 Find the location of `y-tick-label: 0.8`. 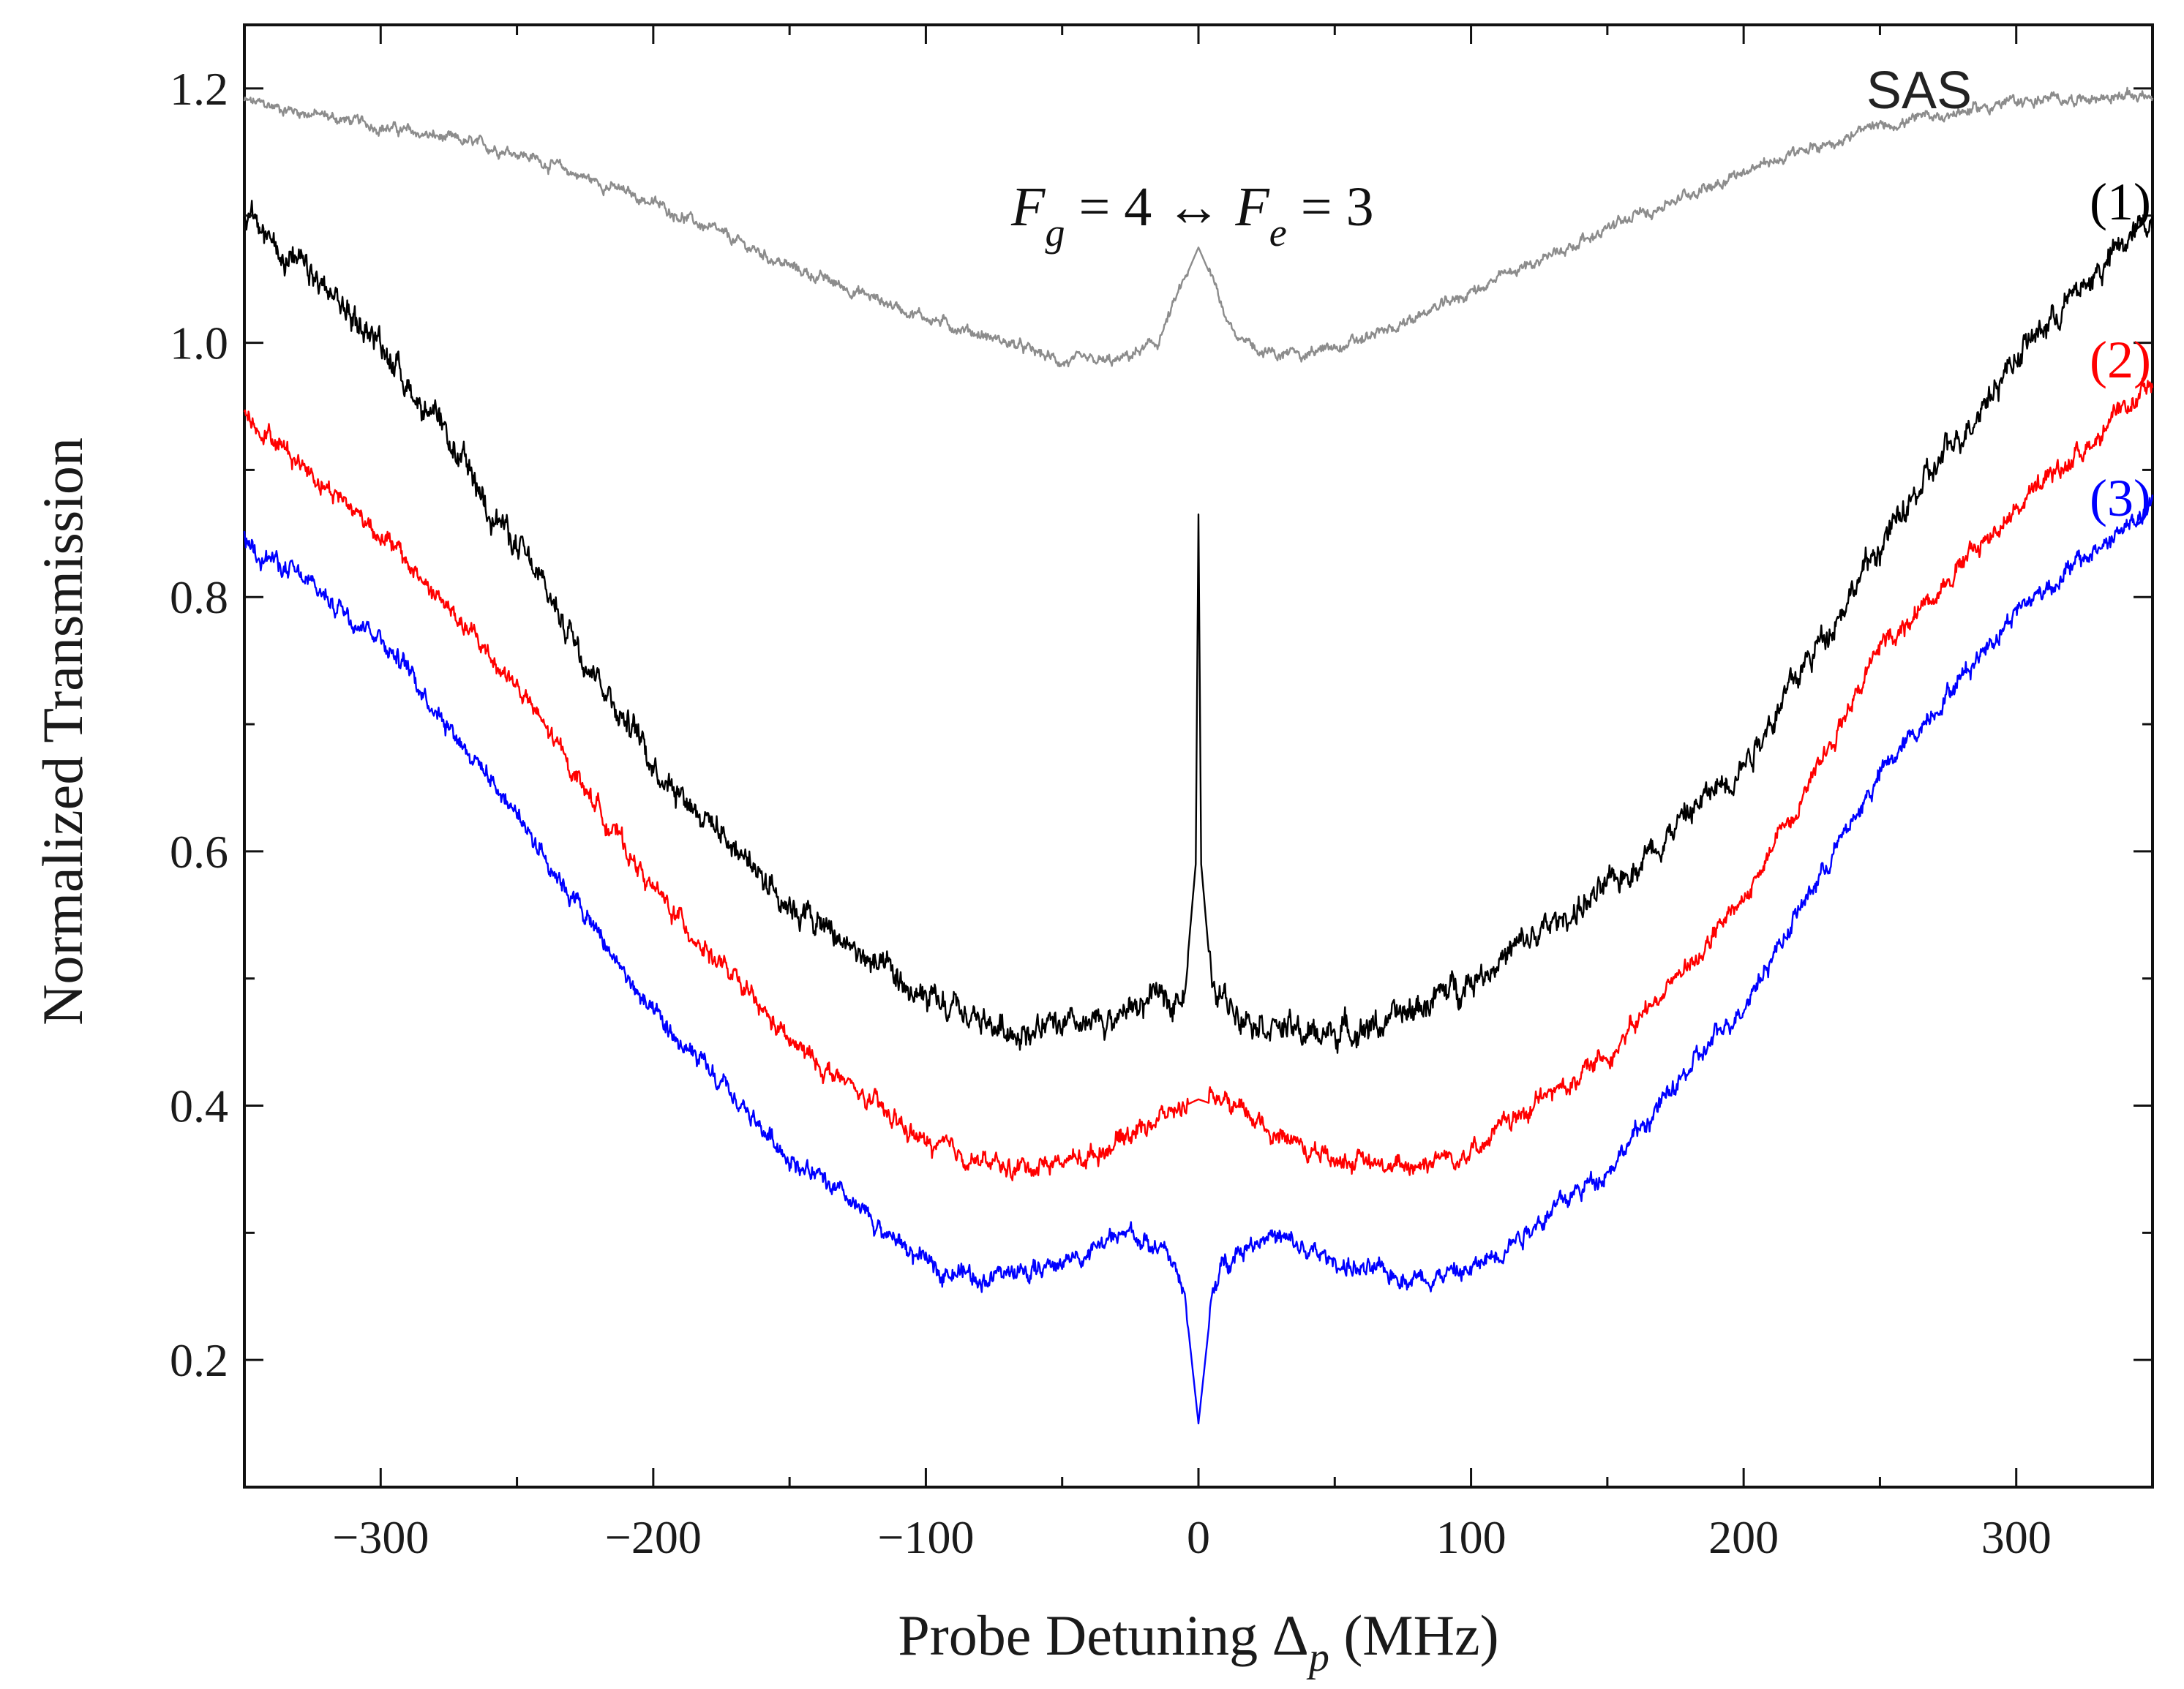

y-tick-label: 0.8 is located at coordinates (199, 597).